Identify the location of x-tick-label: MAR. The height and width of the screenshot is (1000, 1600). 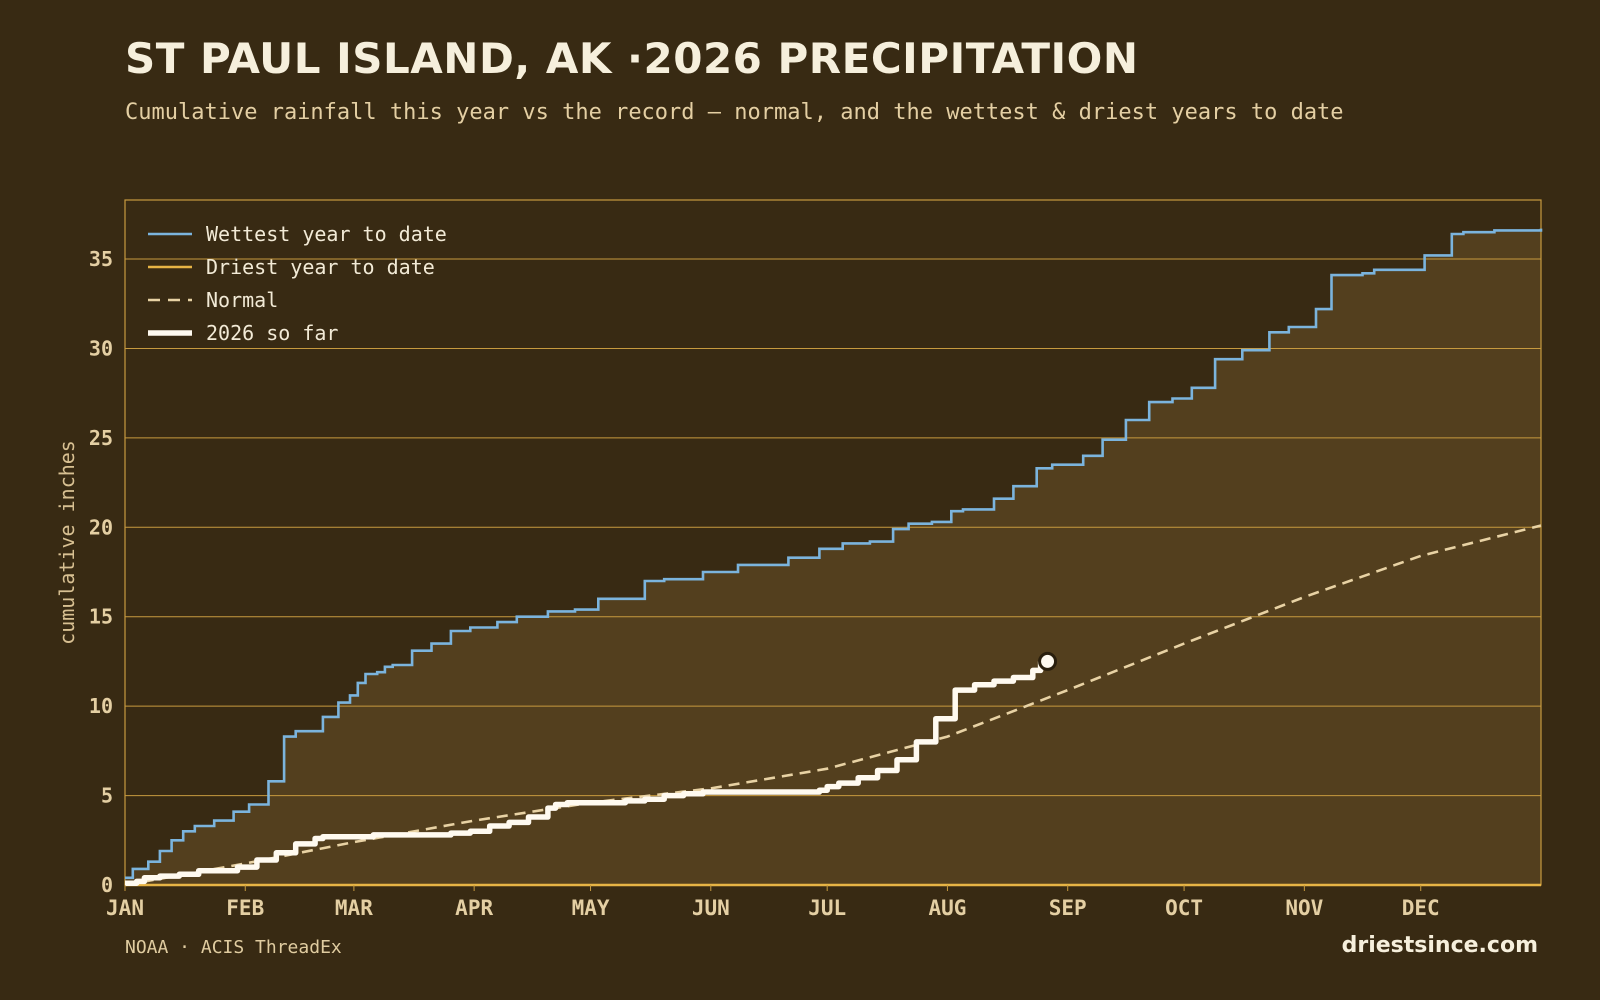
(354, 908).